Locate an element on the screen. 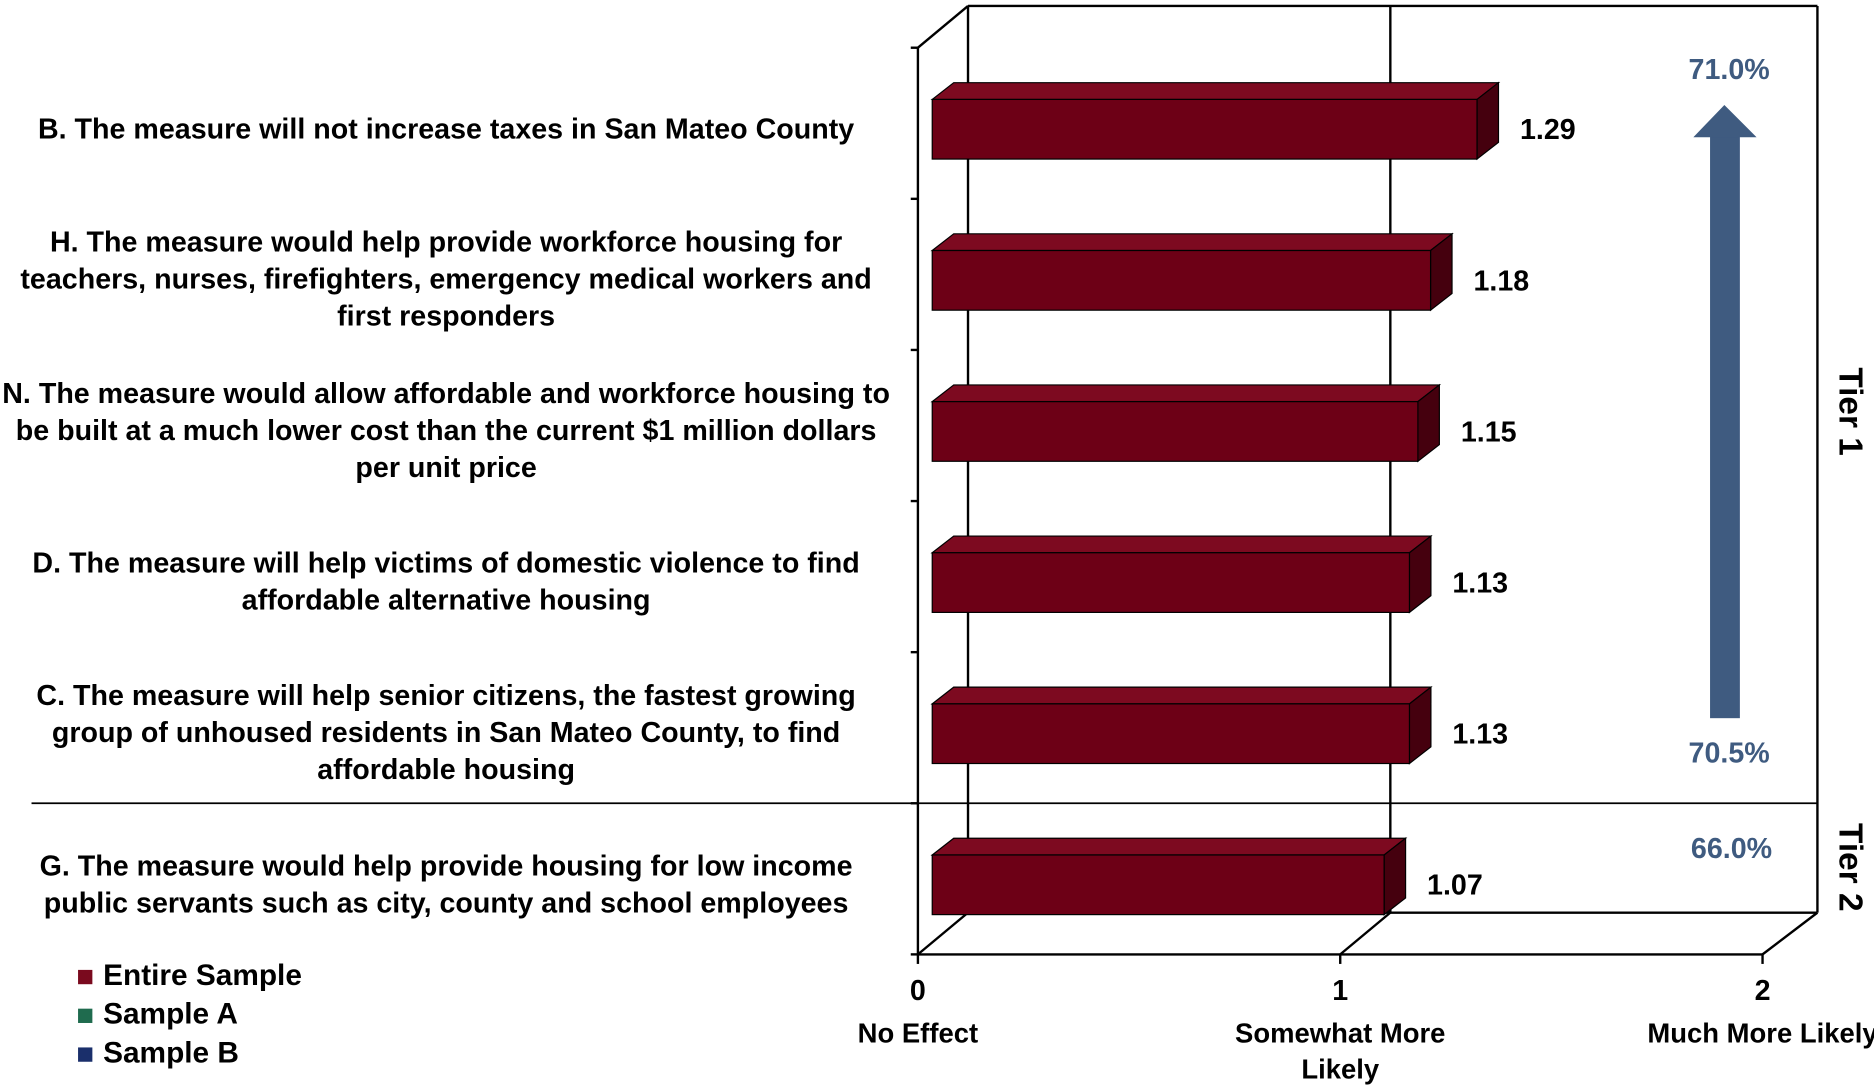 Image resolution: width=1874 pixels, height=1088 pixels. arrow-shaft is located at coordinates (1725, 427).